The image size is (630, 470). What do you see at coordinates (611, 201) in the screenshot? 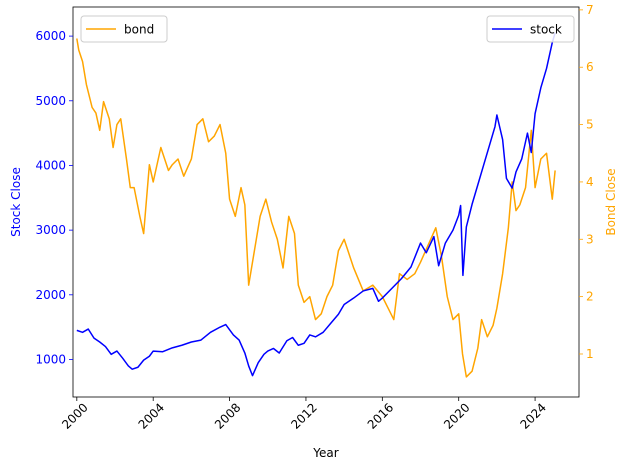
I see `right-y-axis-label: Bond Close` at bounding box center [611, 201].